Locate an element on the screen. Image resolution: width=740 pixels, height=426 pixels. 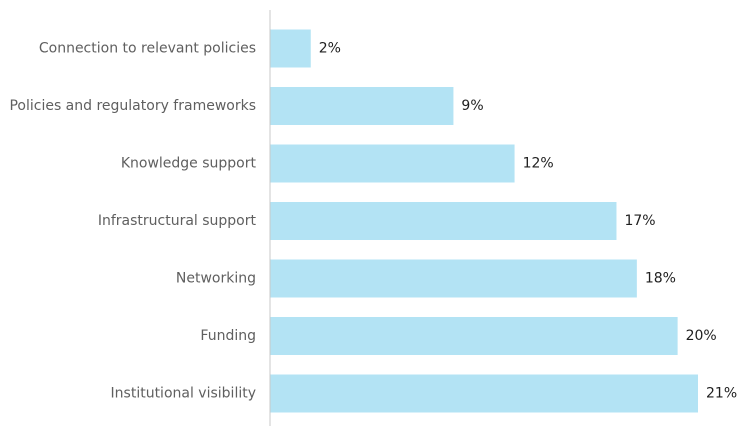
category-label-4: Infrastructural support is located at coordinates (177, 221).